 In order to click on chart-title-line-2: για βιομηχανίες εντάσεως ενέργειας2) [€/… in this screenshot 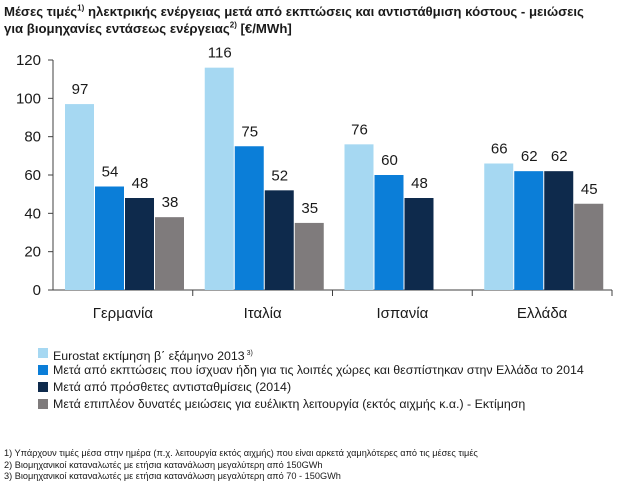, I will do `click(313, 28)`.